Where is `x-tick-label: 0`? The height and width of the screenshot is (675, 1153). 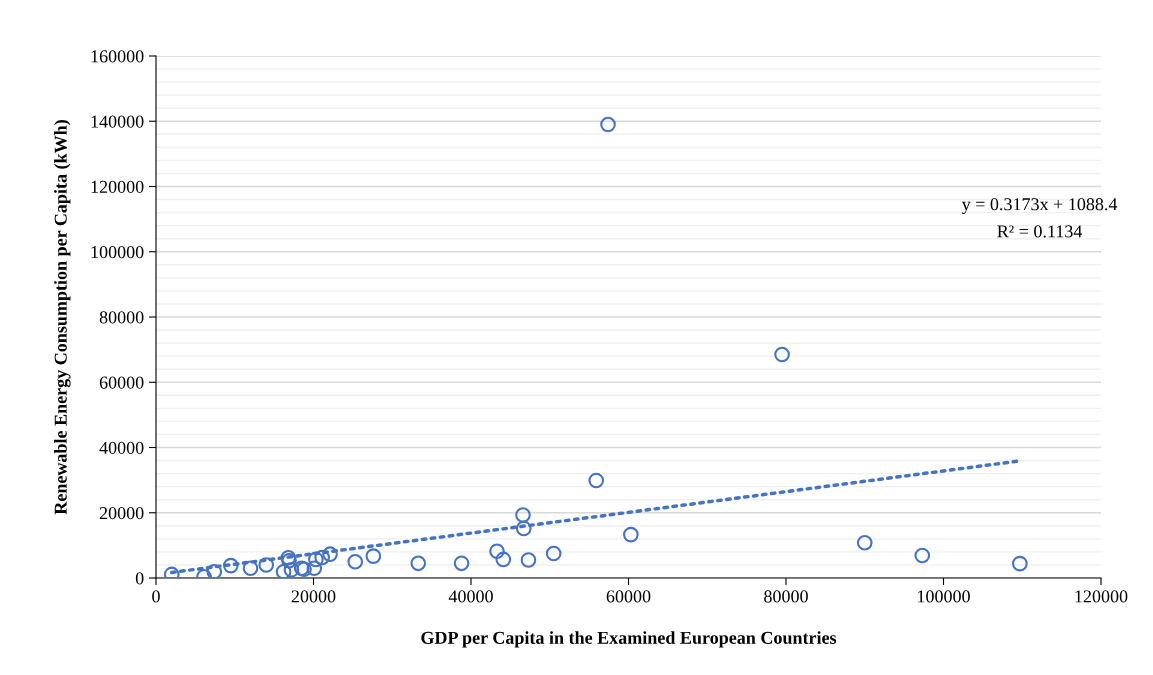
x-tick-label: 0 is located at coordinates (156, 596).